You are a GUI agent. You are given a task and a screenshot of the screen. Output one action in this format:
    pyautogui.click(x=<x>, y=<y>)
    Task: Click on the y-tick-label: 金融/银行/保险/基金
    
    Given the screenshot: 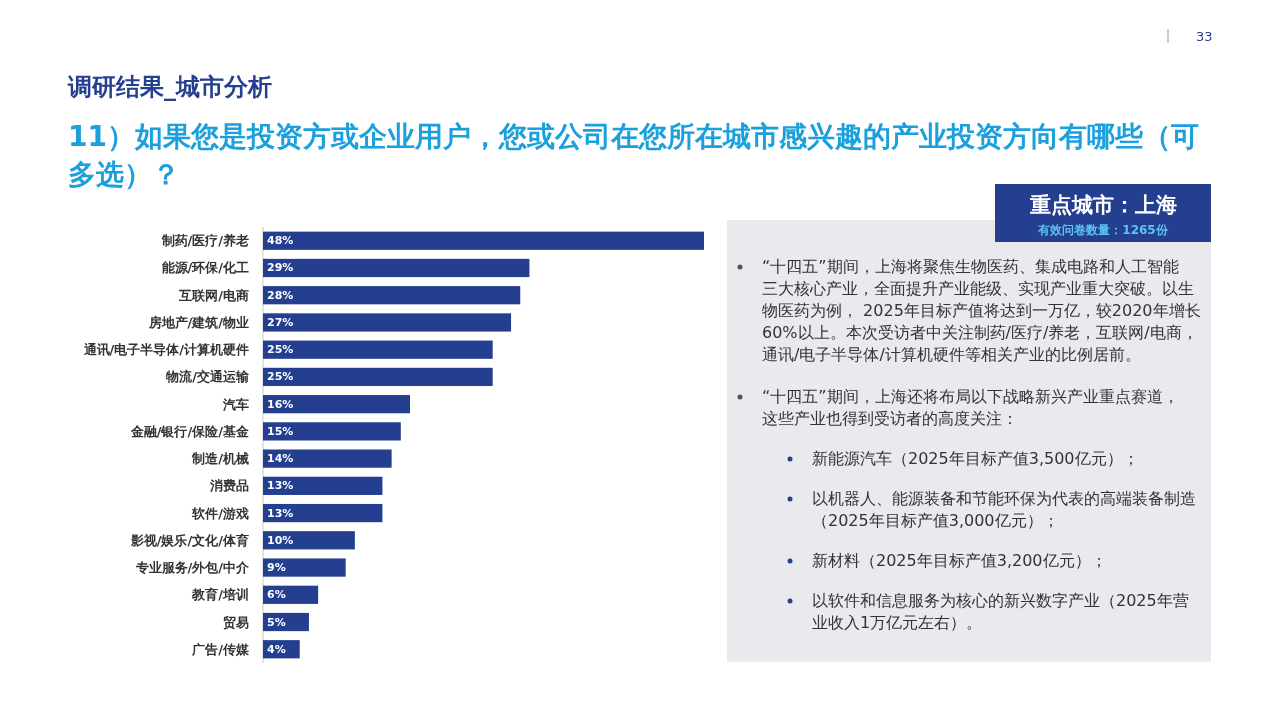 What is the action you would take?
    pyautogui.click(x=189, y=431)
    